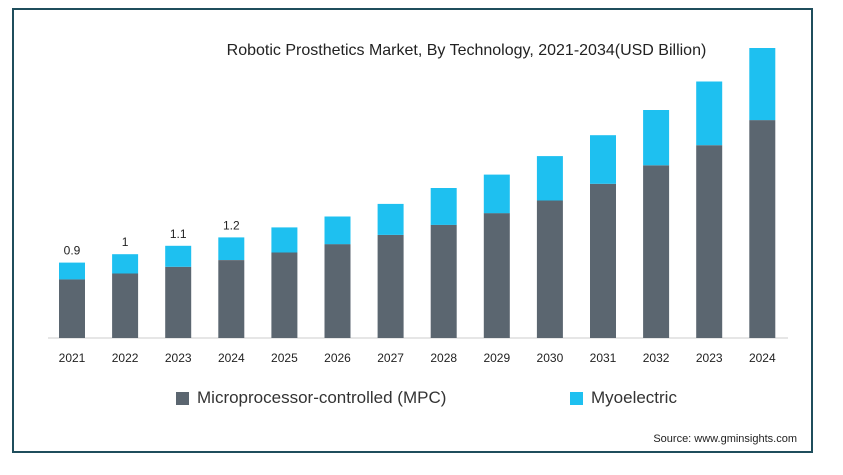 This screenshot has width=843, height=475. Describe the element at coordinates (550, 358) in the screenshot. I see `x-tick-label: 2030` at that location.